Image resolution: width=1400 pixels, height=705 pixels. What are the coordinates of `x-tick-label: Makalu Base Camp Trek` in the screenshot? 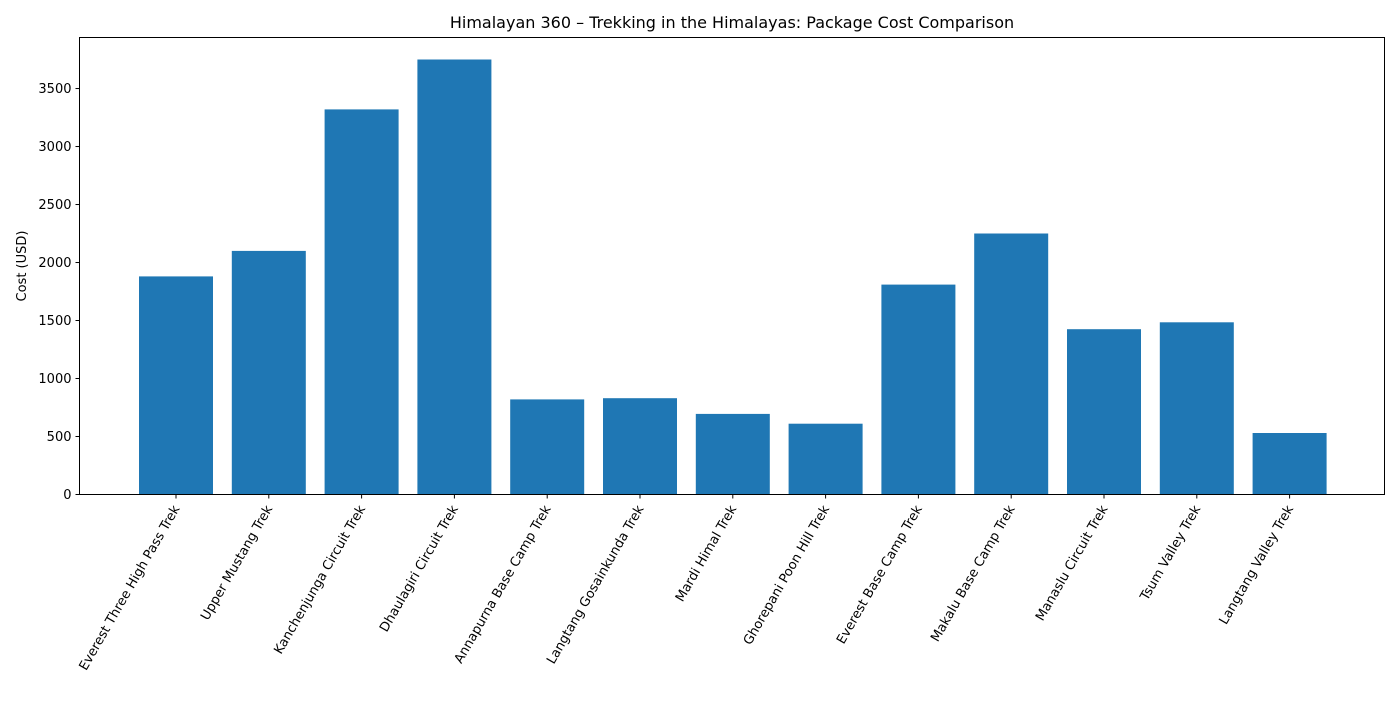 It's located at (973, 574).